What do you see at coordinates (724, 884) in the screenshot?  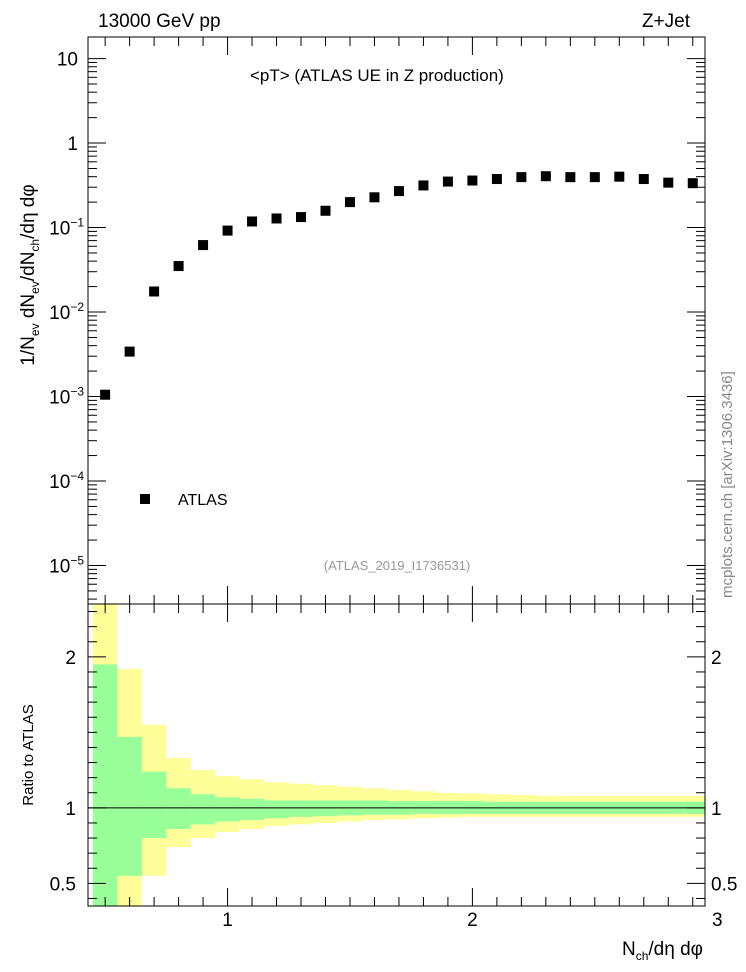 I see `ratio-y-tick-label-right: 0.5` at bounding box center [724, 884].